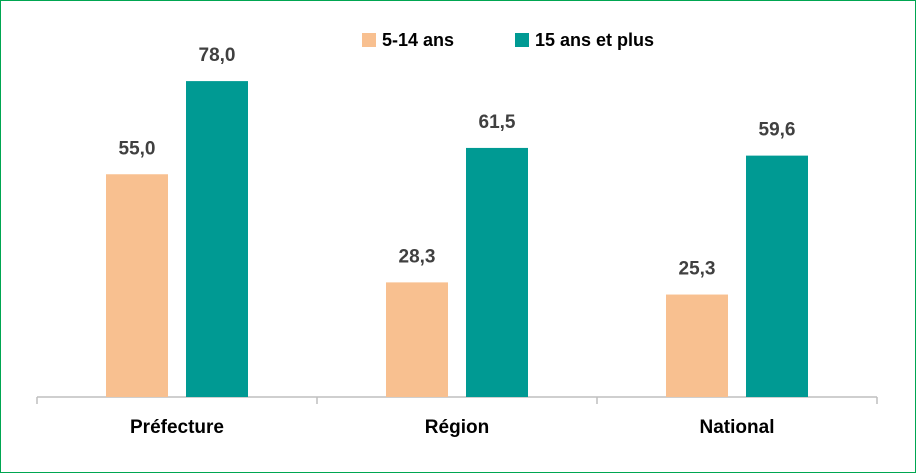  I want to click on data-label: 25,3, so click(697, 269).